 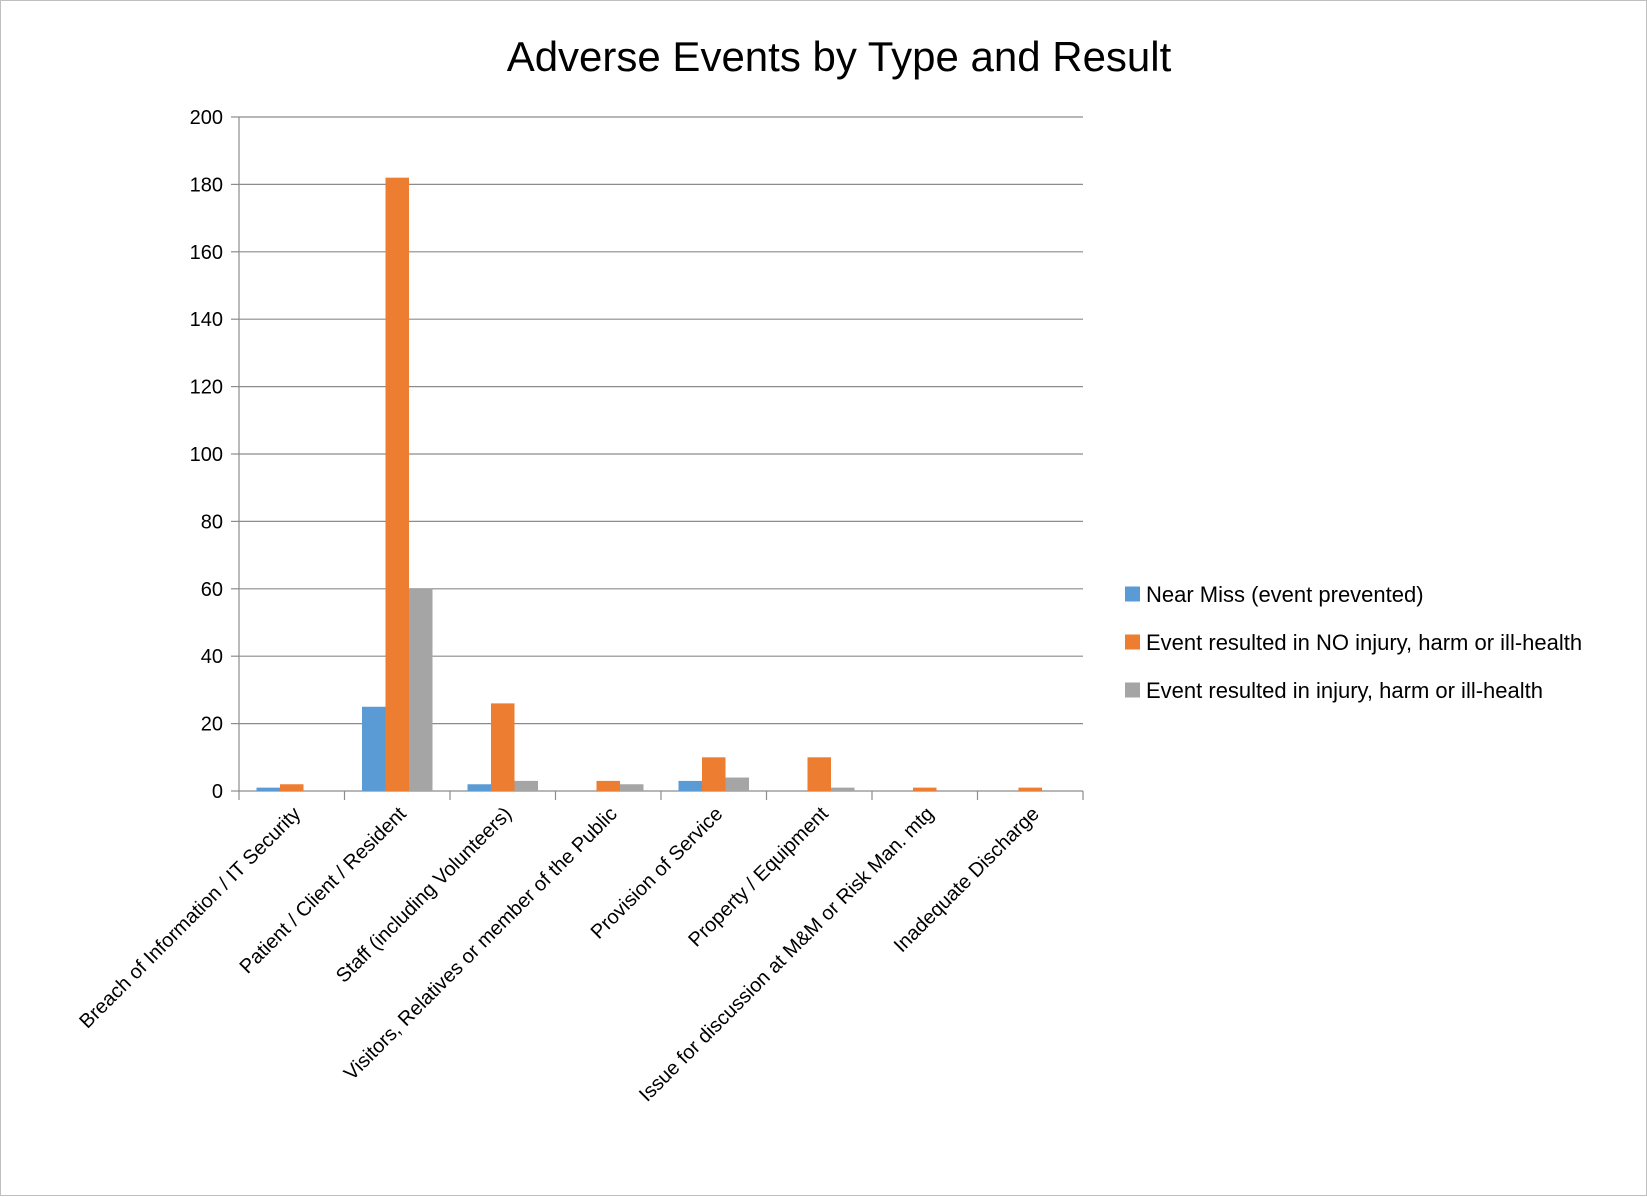 What do you see at coordinates (424, 895) in the screenshot?
I see `x-category-label: Staff (including Volunteers)` at bounding box center [424, 895].